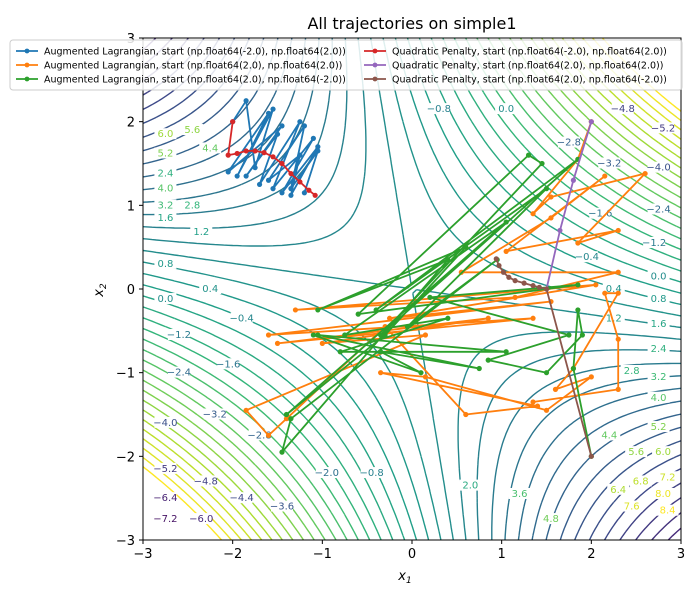 The width and height of the screenshot is (700, 600). I want to click on contour-label: 6.4, so click(618, 490).